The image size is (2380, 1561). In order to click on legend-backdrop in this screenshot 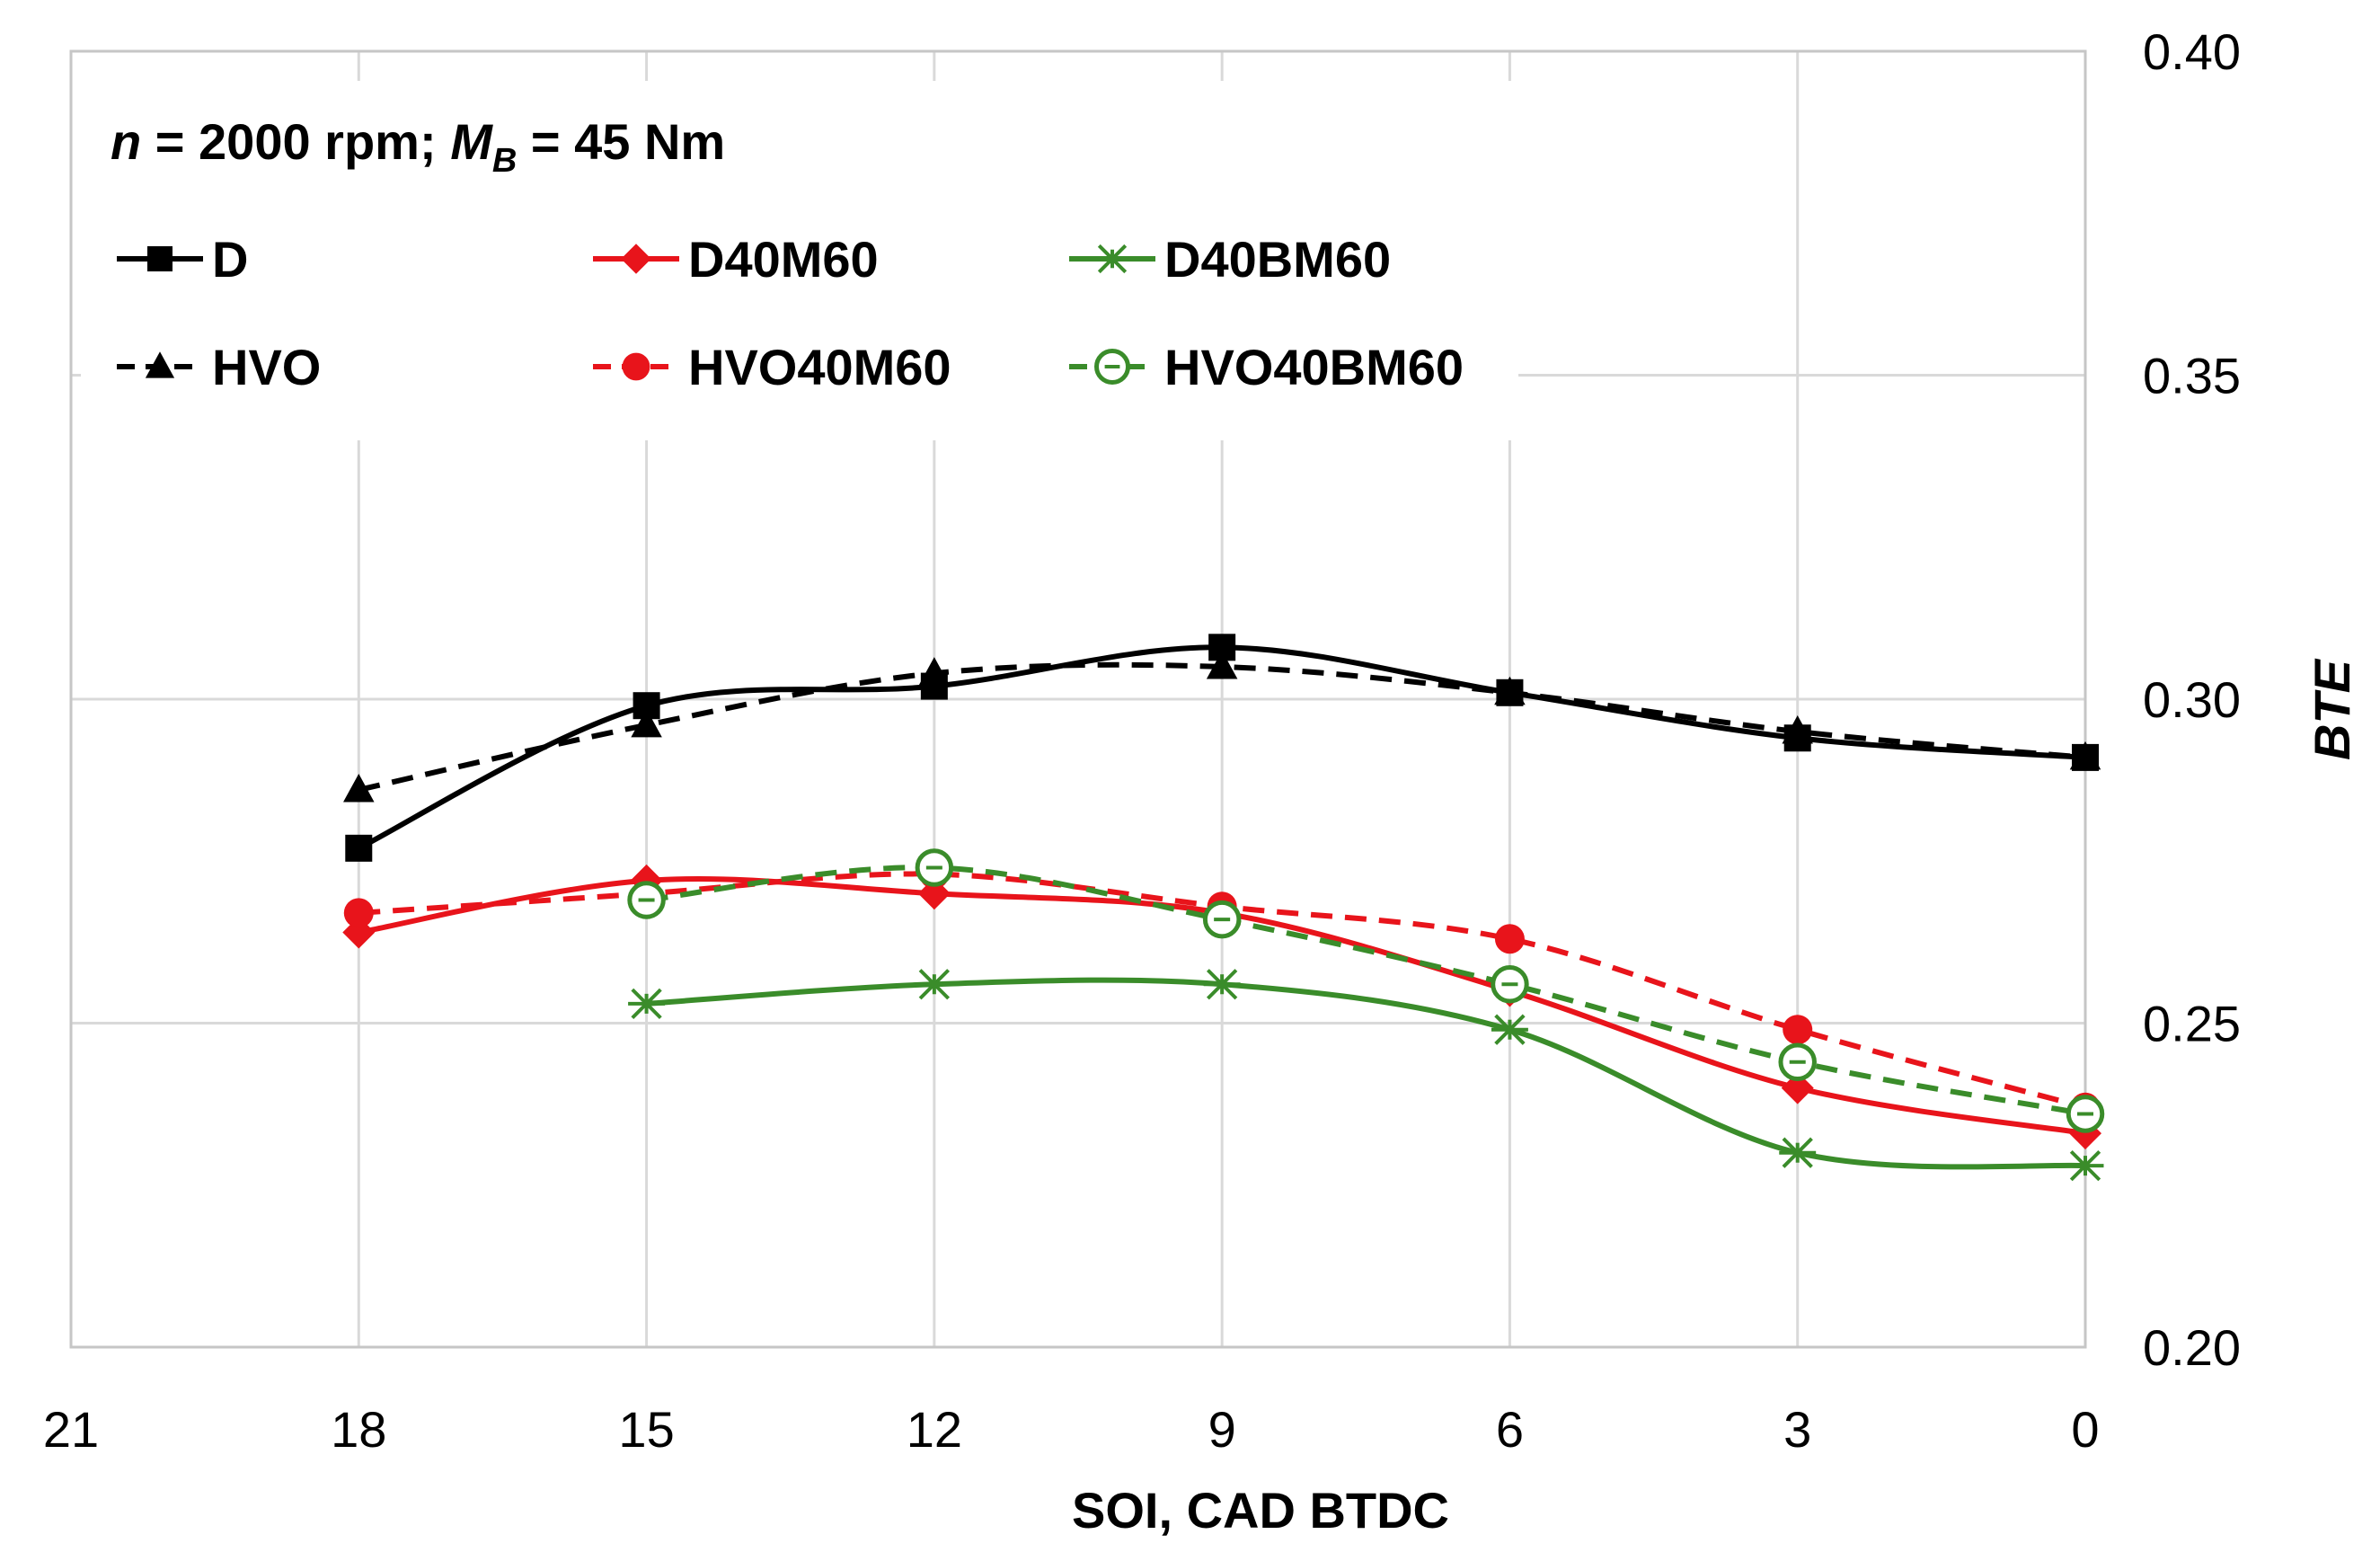, I will do `click(799, 260)`.